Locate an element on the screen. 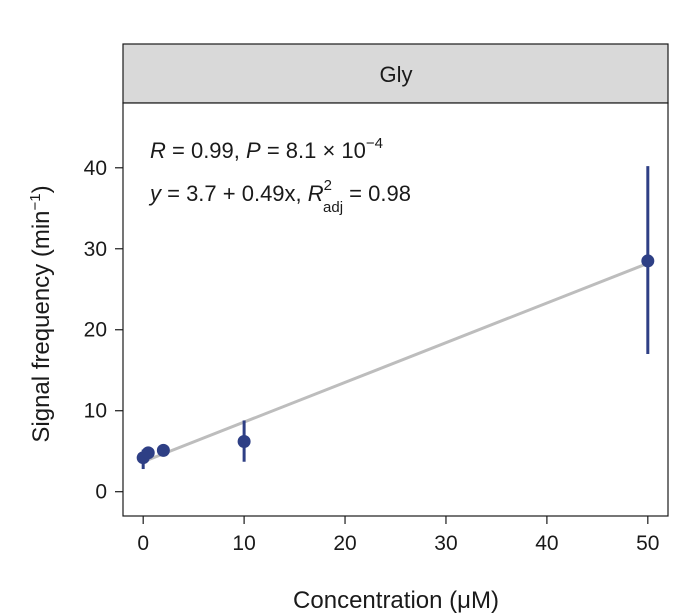 This screenshot has height=616, width=691. x-axis-title: Concentration (μM) is located at coordinates (396, 600).